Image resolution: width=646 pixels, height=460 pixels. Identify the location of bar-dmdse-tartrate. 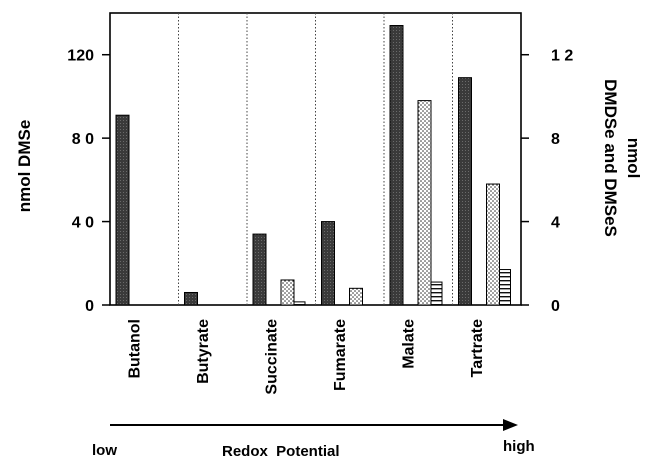
(493, 244).